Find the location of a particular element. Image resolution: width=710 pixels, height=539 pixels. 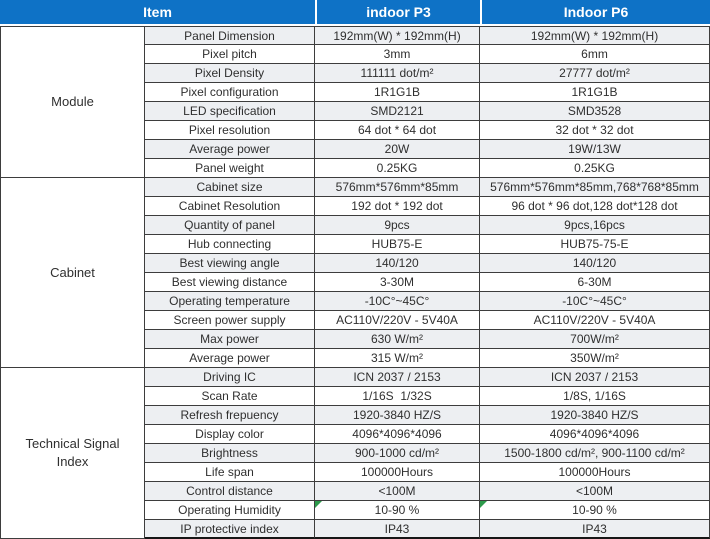

group-label: Technical Signal Index is located at coordinates (72, 452).